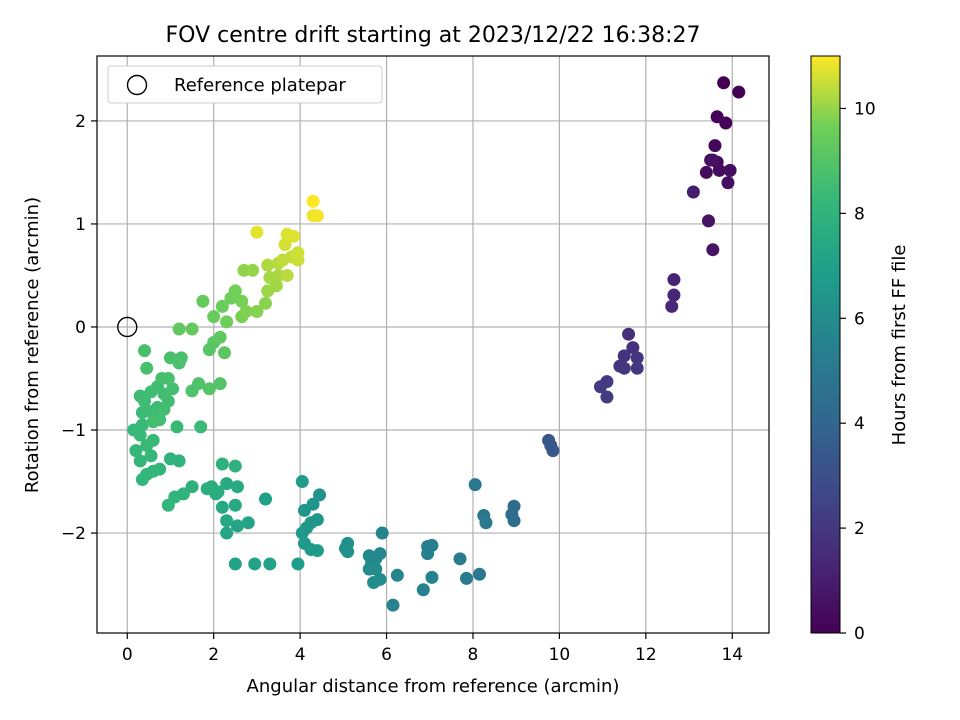 This screenshot has height=720, width=960. I want to click on legend-box, so click(245, 84).